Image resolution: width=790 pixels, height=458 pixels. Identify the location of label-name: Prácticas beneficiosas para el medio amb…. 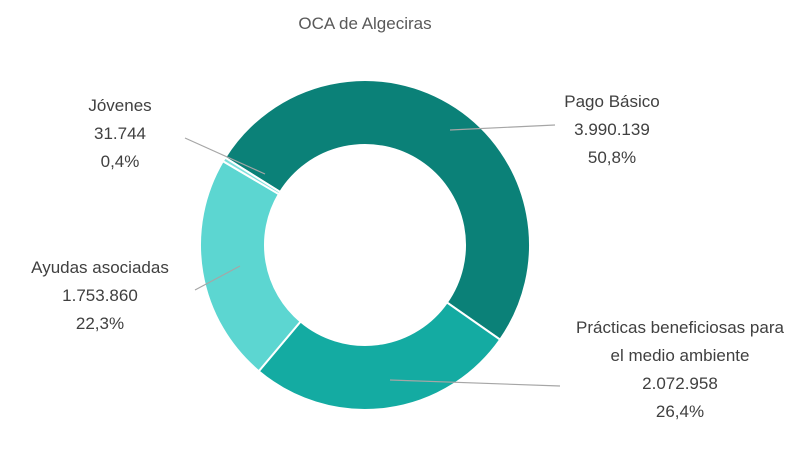
(680, 341).